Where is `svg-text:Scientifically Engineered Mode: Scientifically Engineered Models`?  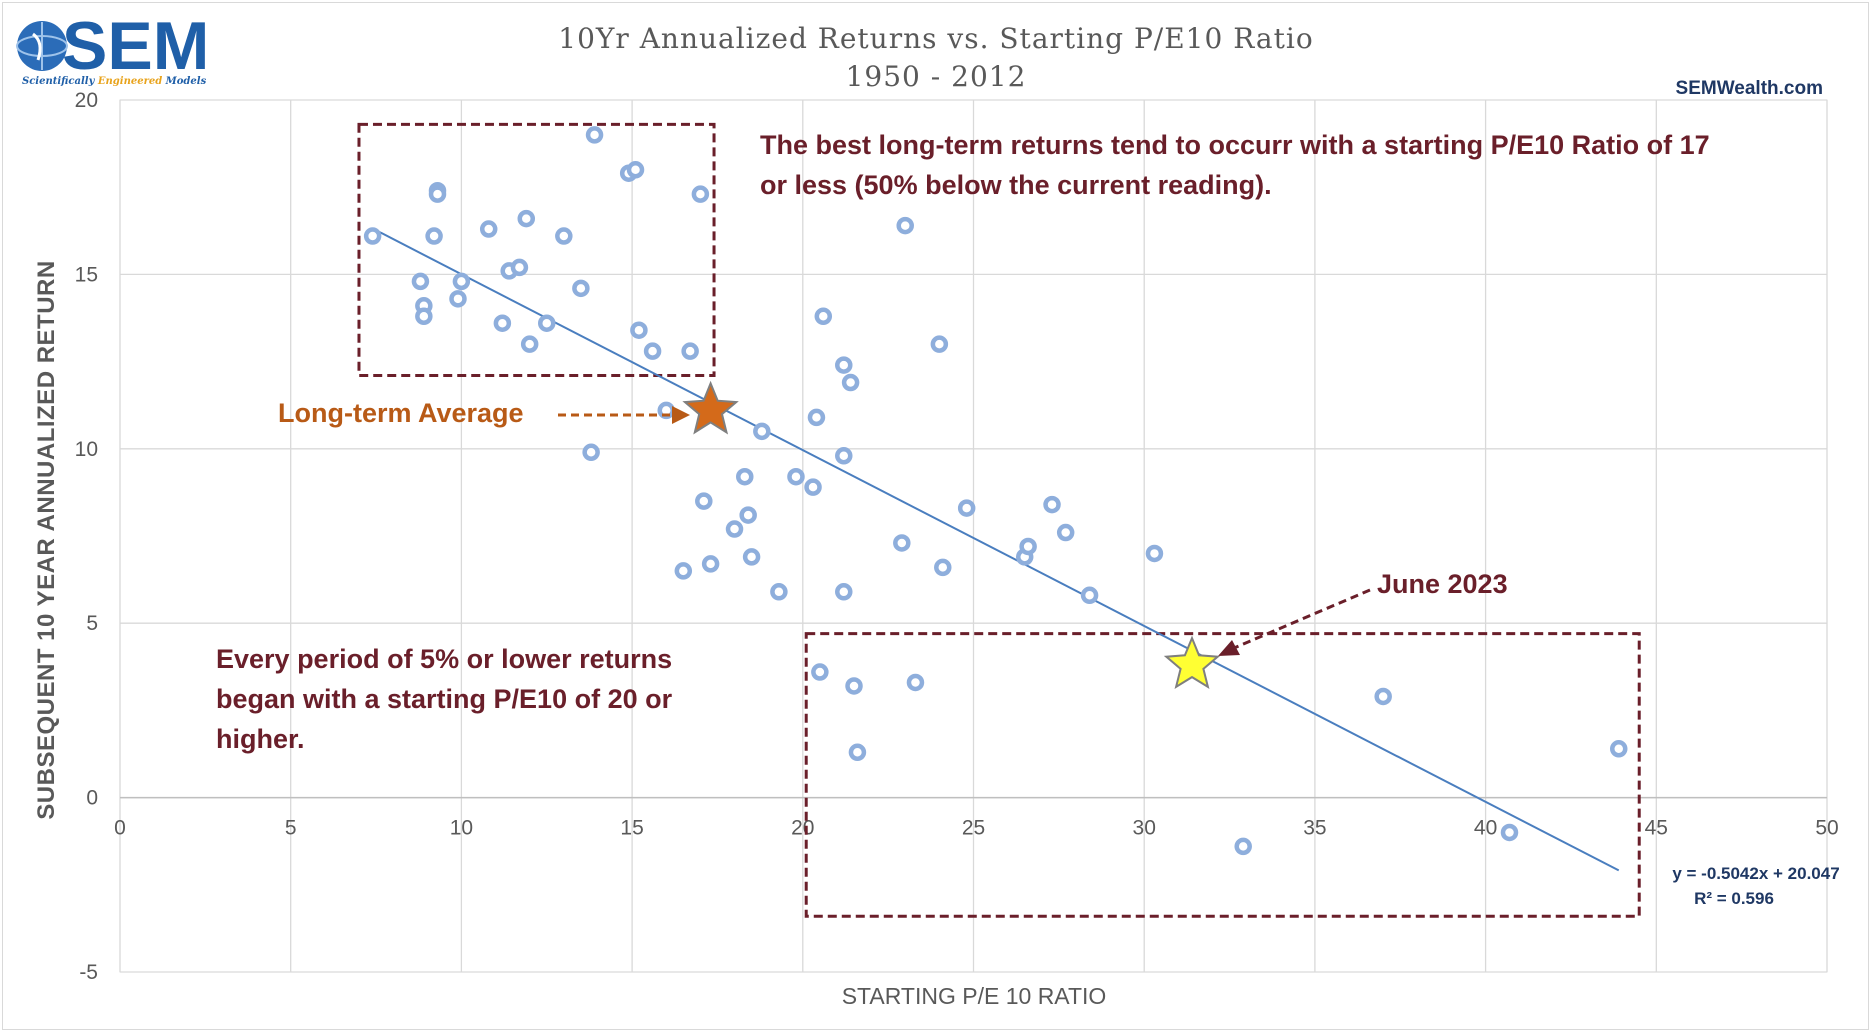
svg-text:Scientifically Engineered Mode: Scientifically Engineered Models is located at coordinates (114, 81).